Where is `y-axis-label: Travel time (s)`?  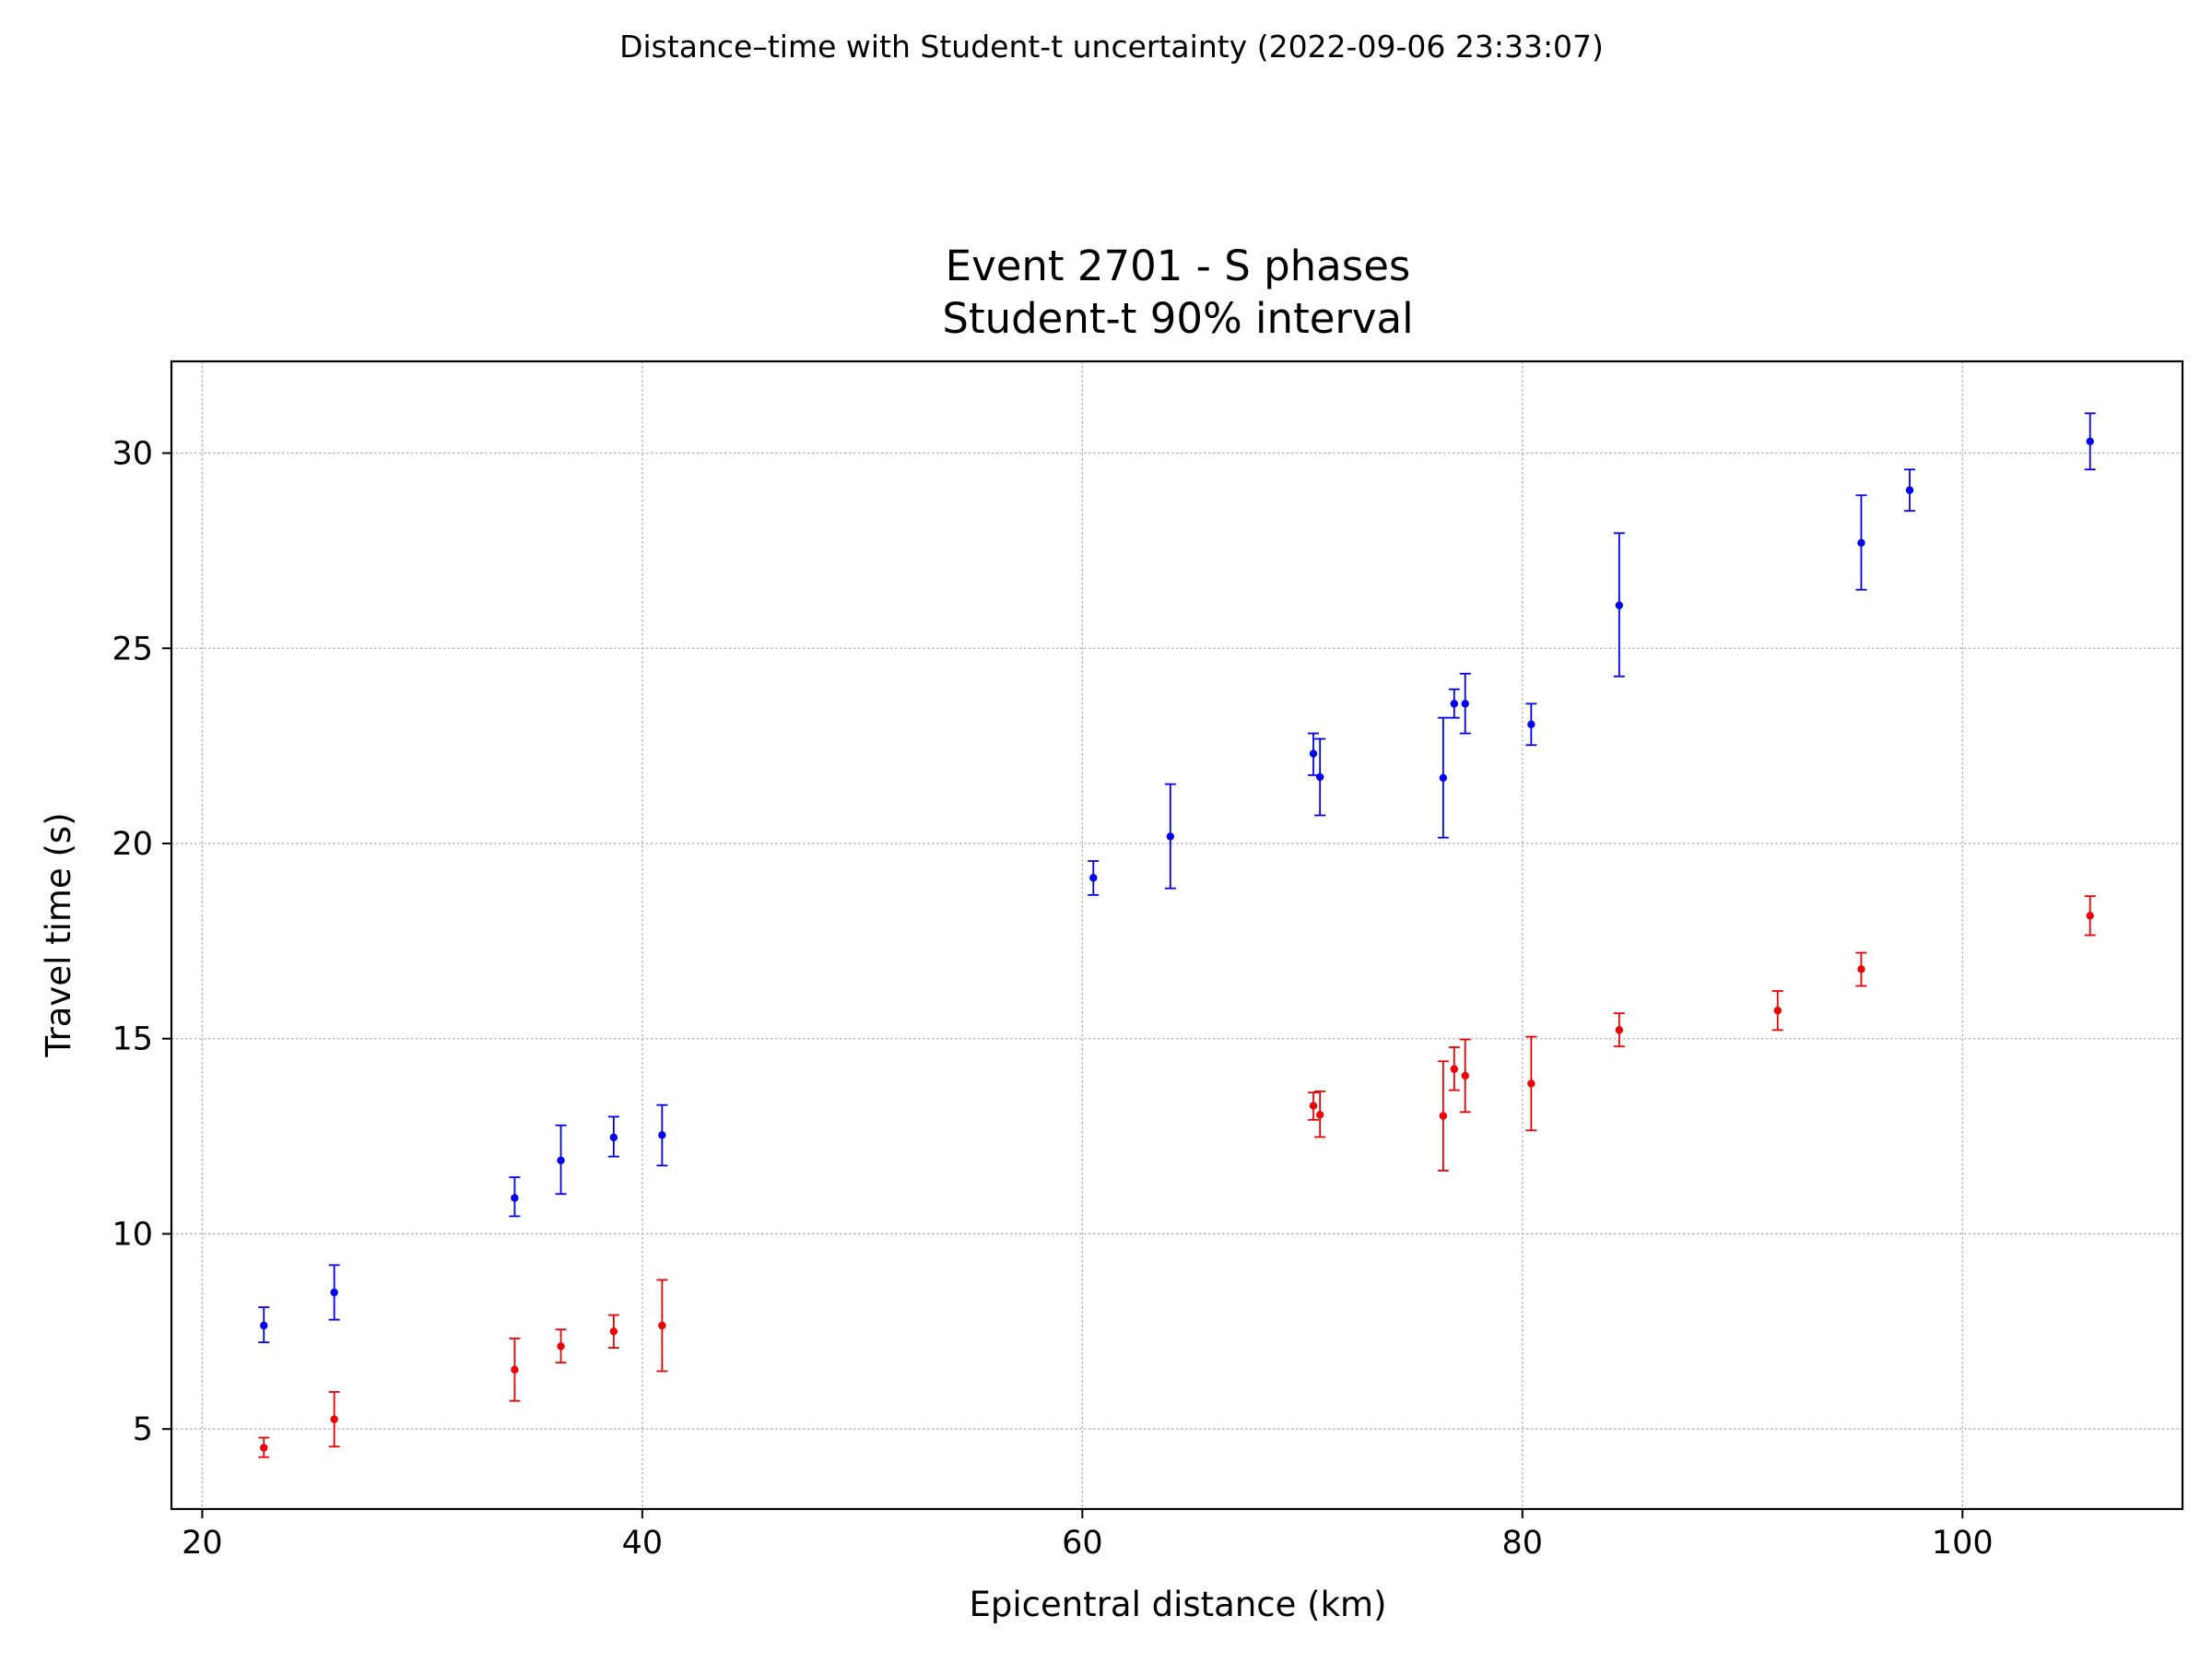 y-axis-label: Travel time (s) is located at coordinates (58, 934).